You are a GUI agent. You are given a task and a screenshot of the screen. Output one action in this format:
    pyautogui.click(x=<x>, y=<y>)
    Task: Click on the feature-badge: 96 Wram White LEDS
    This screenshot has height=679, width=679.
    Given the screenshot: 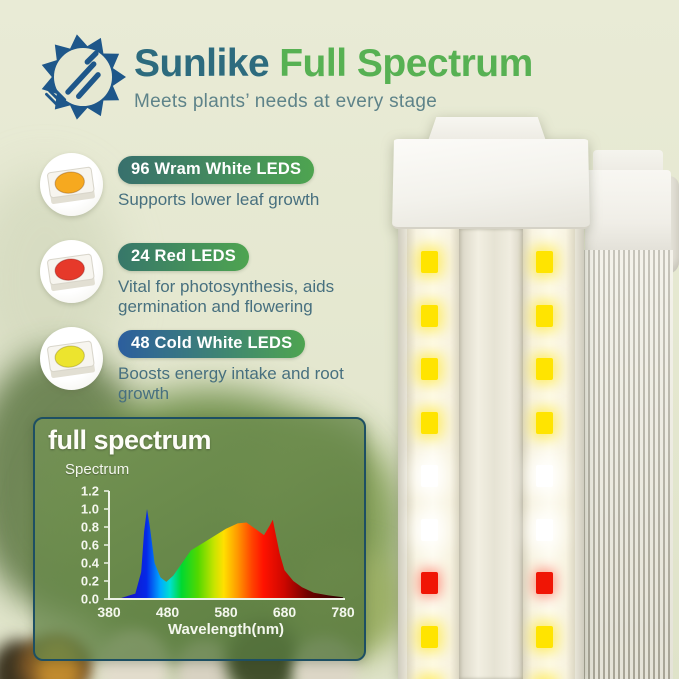 What is the action you would take?
    pyautogui.click(x=216, y=170)
    